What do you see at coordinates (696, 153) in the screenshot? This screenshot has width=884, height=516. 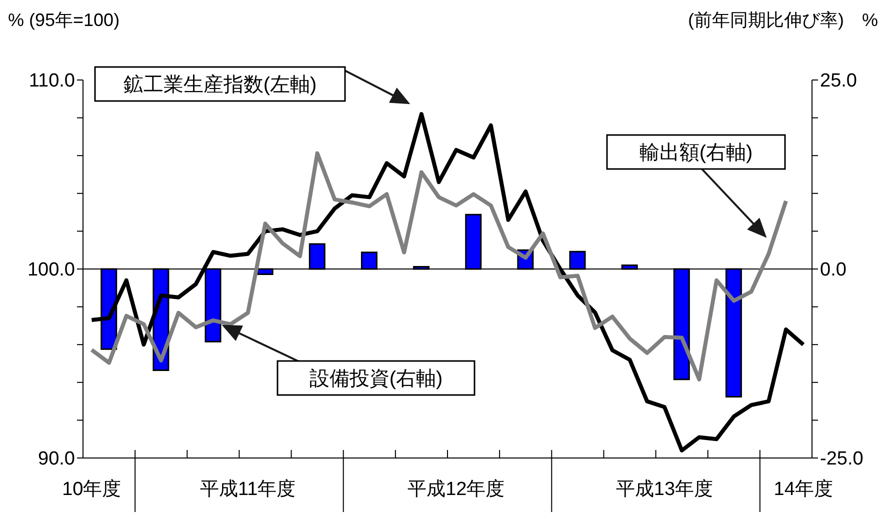 I see `text: 輸出額(右軸)` at bounding box center [696, 153].